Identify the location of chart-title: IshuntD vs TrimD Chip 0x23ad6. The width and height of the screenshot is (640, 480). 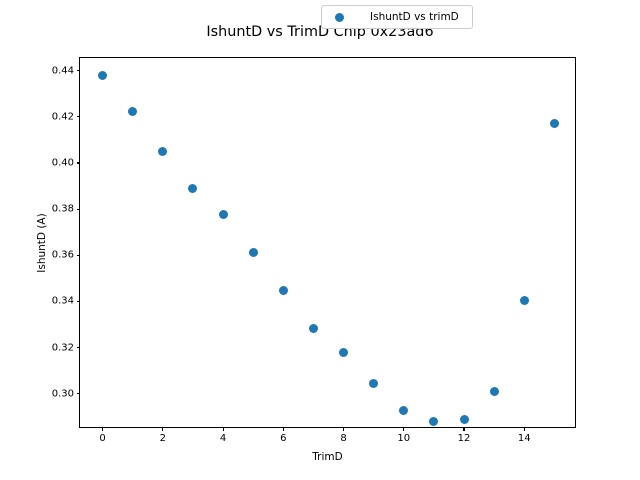
(320, 32).